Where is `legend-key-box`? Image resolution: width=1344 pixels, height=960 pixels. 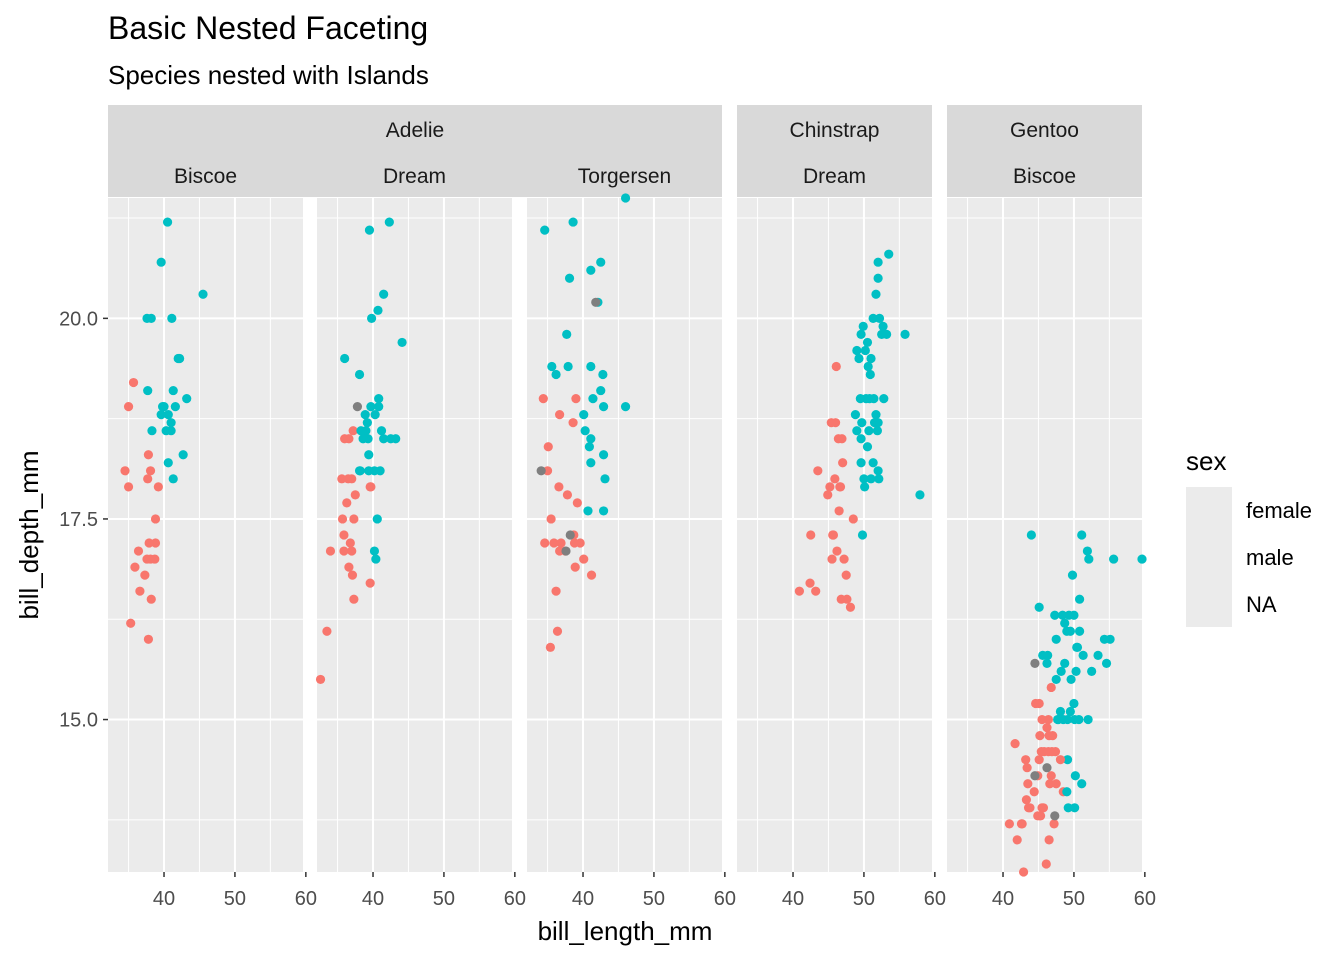 legend-key-box is located at coordinates (1209, 557).